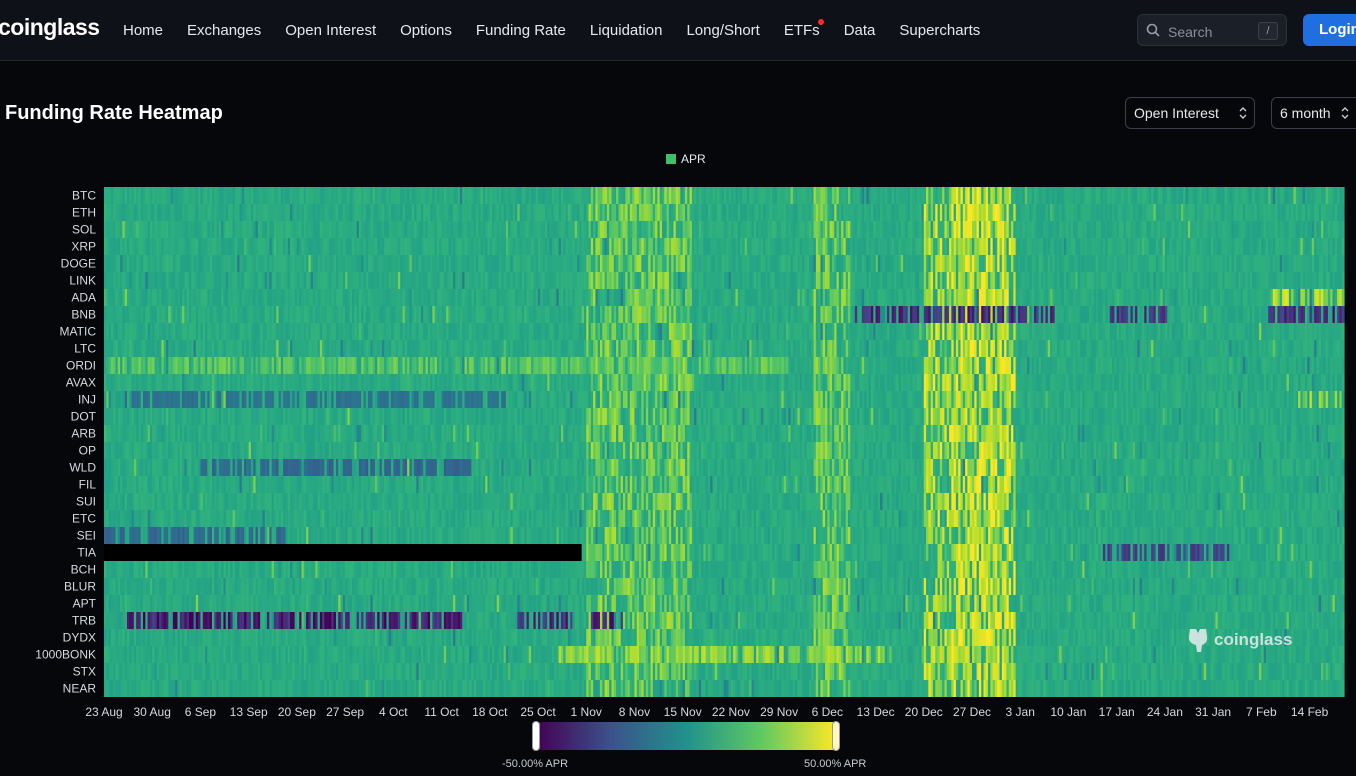 The height and width of the screenshot is (776, 1356). Describe the element at coordinates (84, 621) in the screenshot. I see `row-label: TRB` at that location.